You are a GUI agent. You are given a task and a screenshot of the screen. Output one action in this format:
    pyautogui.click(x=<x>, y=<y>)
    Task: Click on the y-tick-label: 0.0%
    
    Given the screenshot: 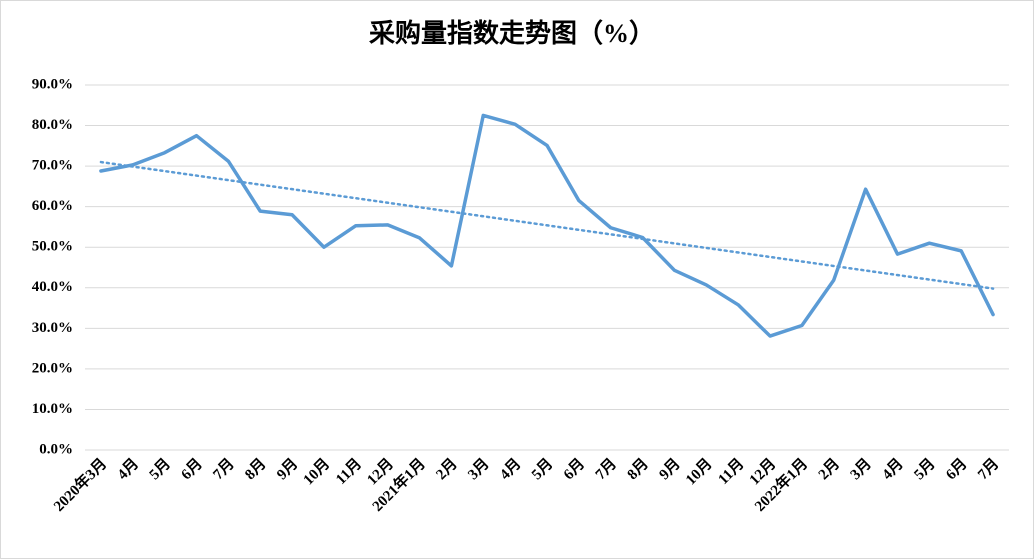 What is the action you would take?
    pyautogui.click(x=56, y=449)
    